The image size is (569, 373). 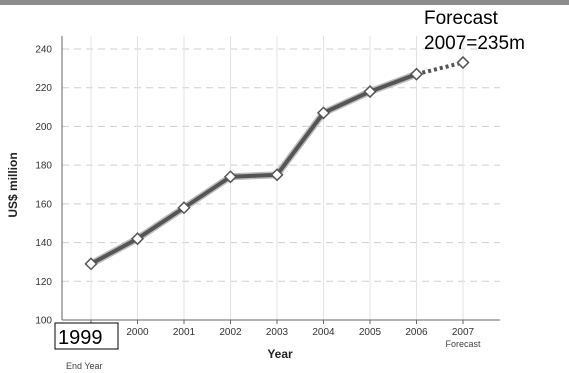 I want to click on y-tick-label: 140, so click(x=43, y=243).